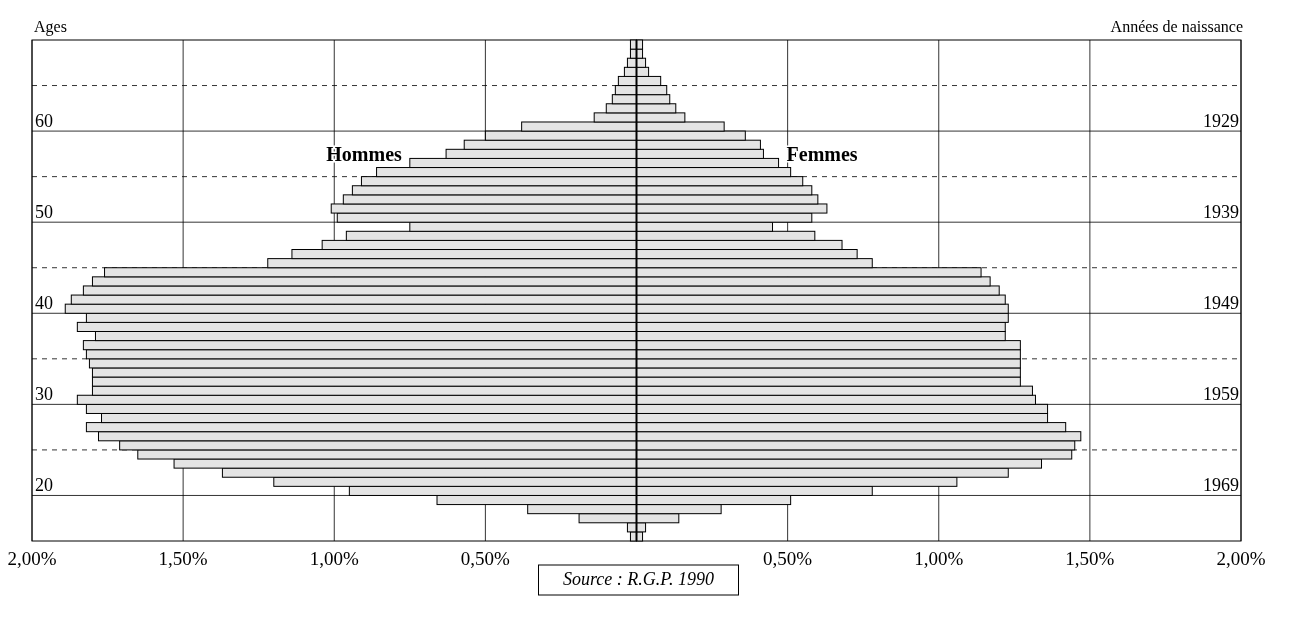  Describe the element at coordinates (44, 212) in the screenshot. I see `y-tick-label: 50` at that location.